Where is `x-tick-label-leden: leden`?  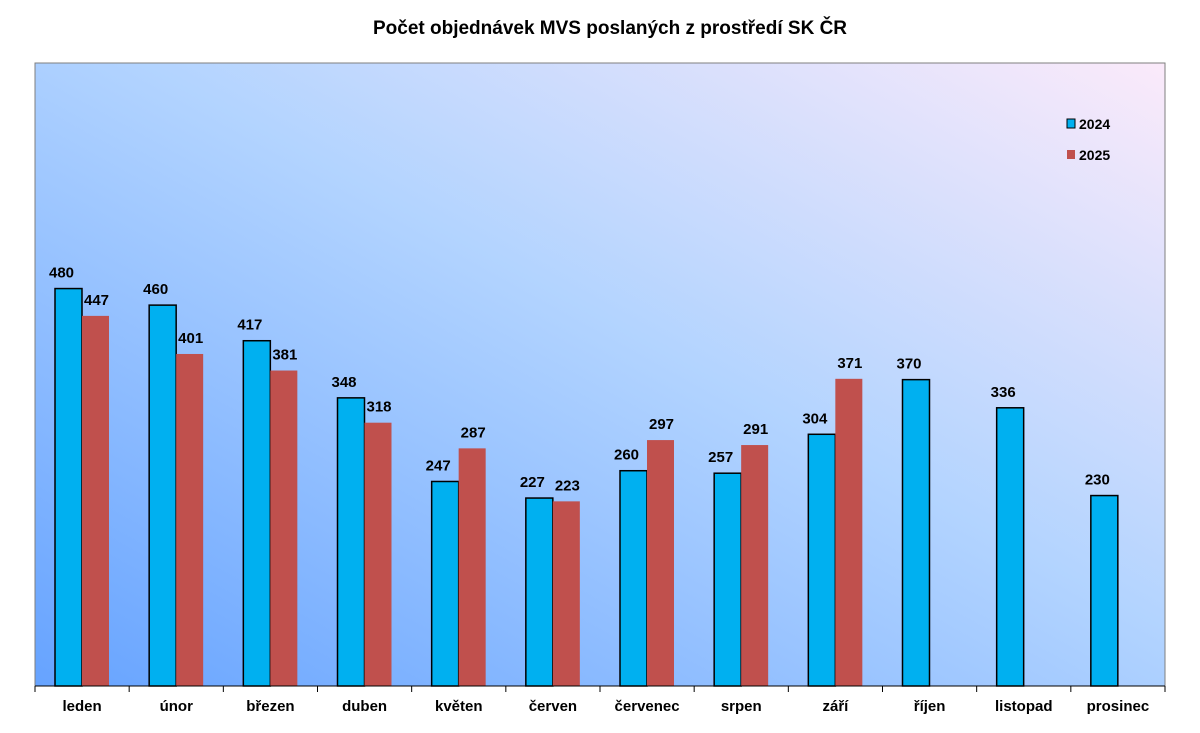 x-tick-label-leden: leden is located at coordinates (81, 706).